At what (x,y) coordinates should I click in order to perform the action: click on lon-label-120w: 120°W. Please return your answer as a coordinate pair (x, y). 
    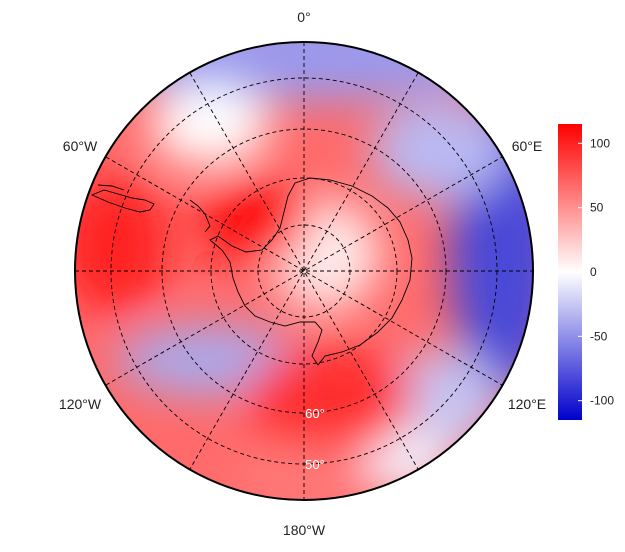
    Looking at the image, I should click on (80, 404).